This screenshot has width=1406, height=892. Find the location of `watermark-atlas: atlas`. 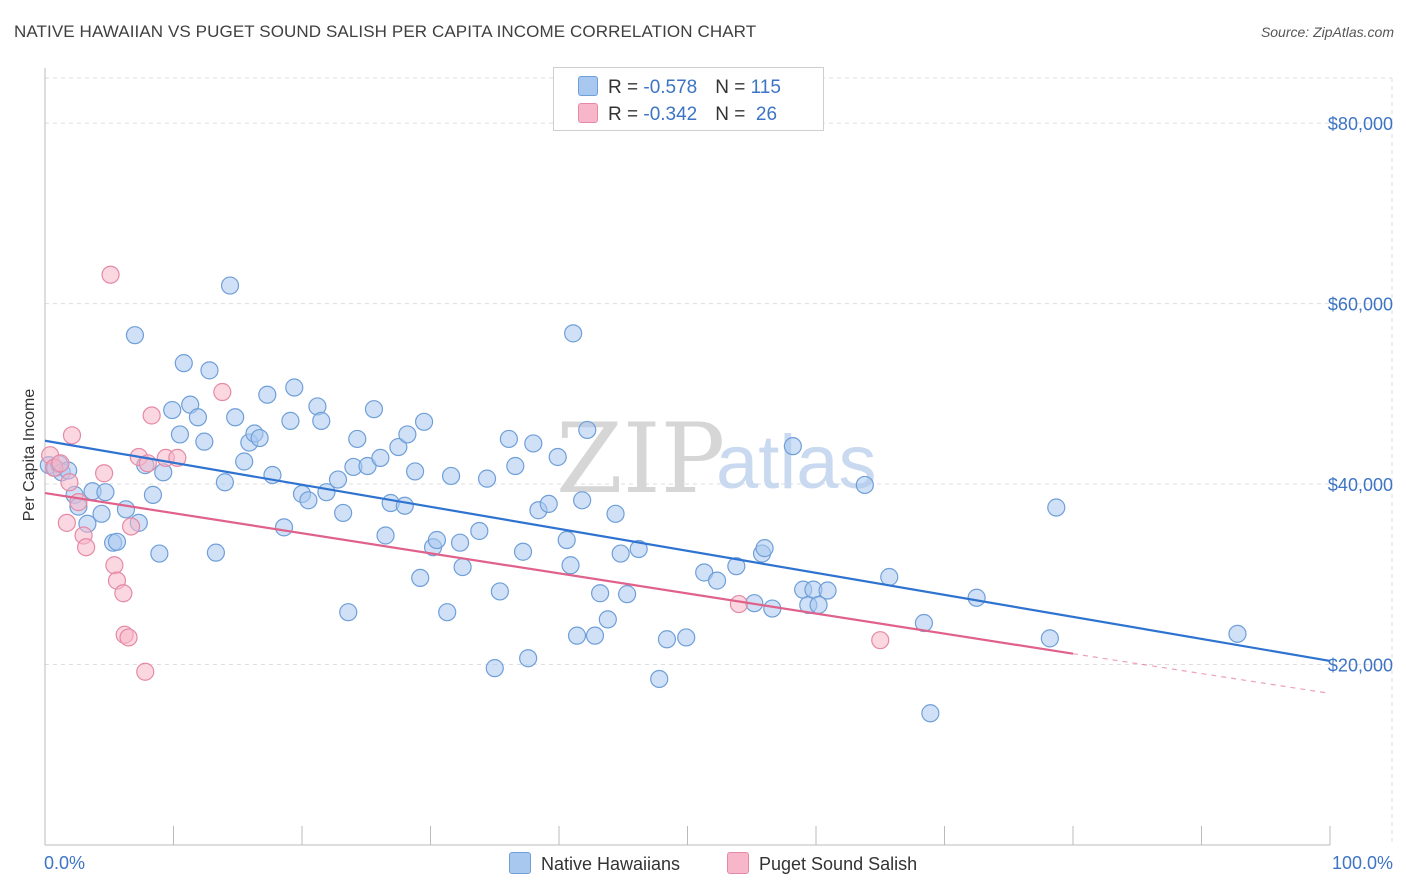

watermark-atlas: atlas is located at coordinates (796, 462).